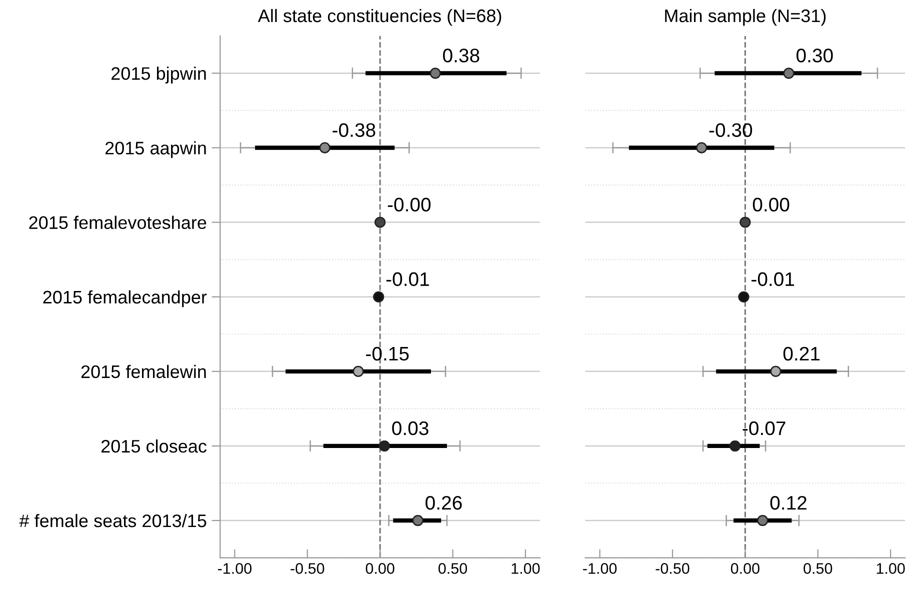 This screenshot has width=906, height=589. I want to click on y-tick-label: # female seats 2013/15, so click(112, 521).